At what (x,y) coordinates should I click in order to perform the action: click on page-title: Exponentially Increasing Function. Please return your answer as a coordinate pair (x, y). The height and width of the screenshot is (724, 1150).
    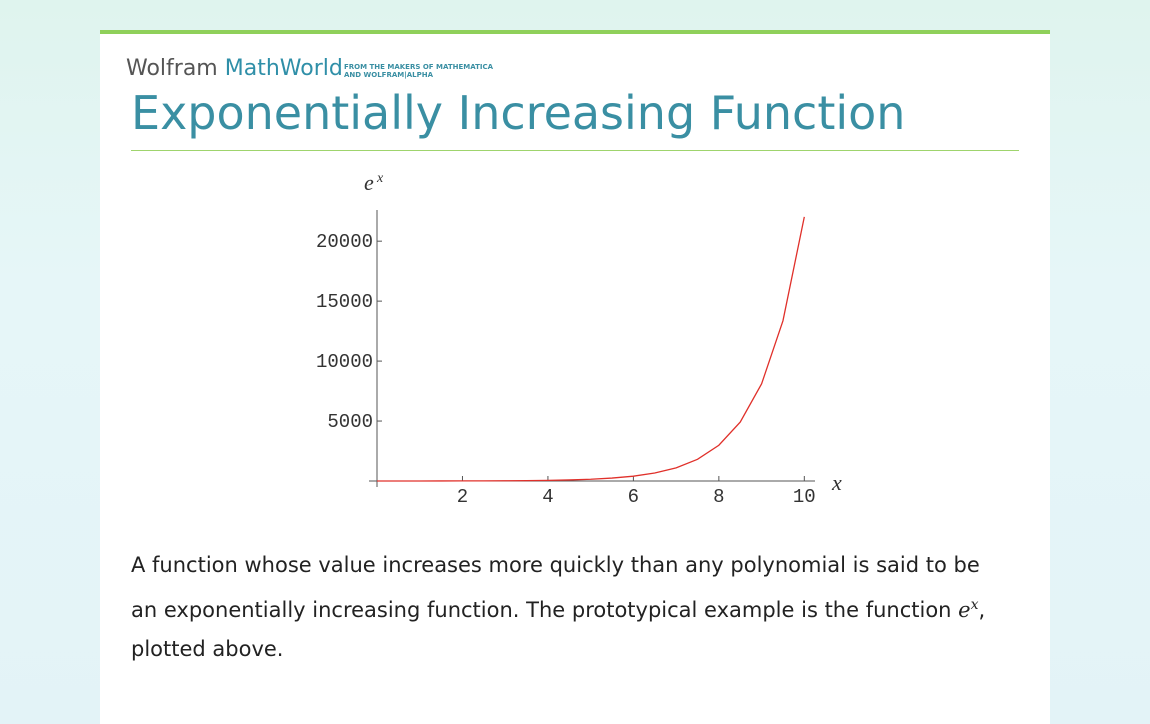
    Looking at the image, I should click on (518, 113).